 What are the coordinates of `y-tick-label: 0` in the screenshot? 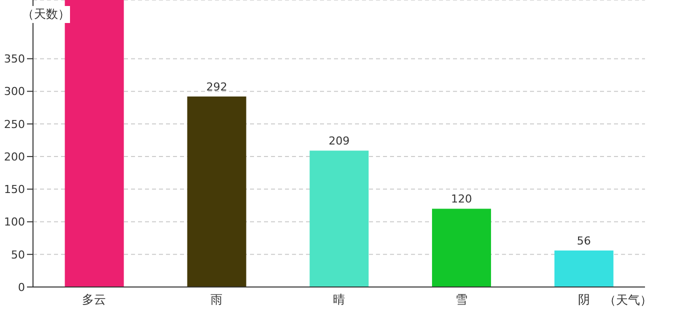 It's located at (21, 287).